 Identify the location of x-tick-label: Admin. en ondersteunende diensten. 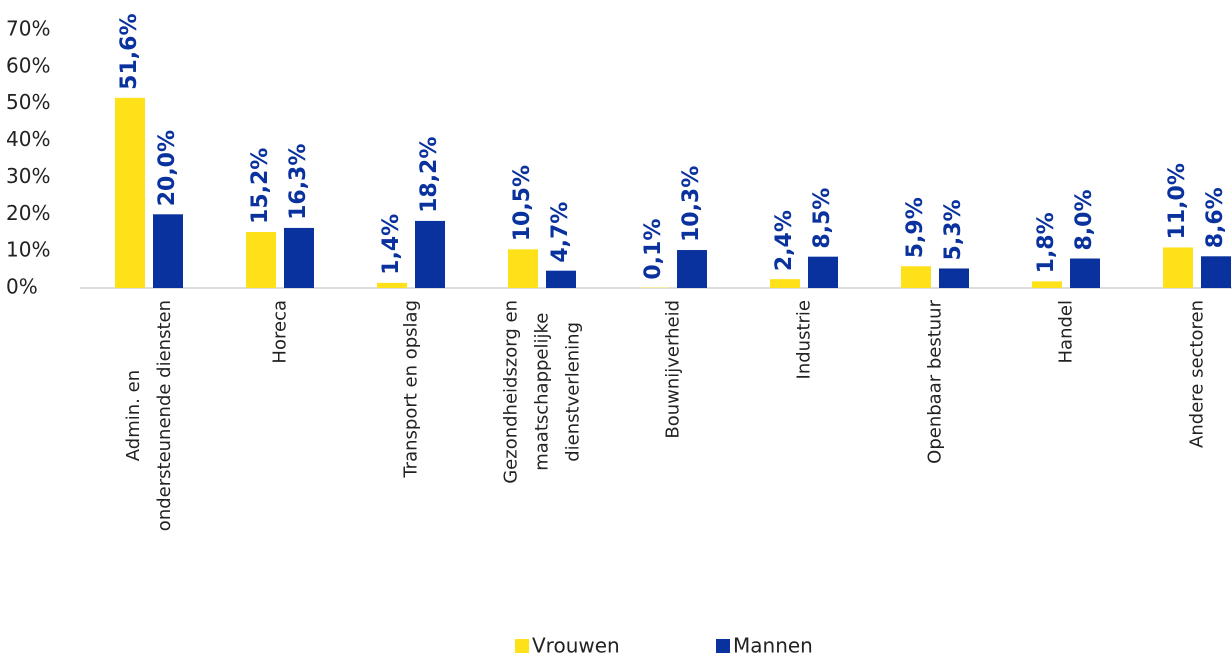
(149, 416).